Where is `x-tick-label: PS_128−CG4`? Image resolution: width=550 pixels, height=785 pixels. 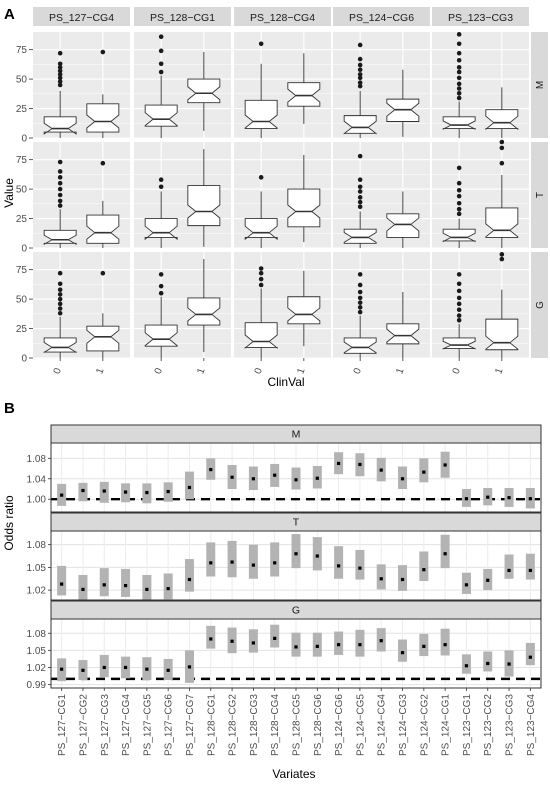 x-tick-label: PS_128−CG4 is located at coordinates (275, 725).